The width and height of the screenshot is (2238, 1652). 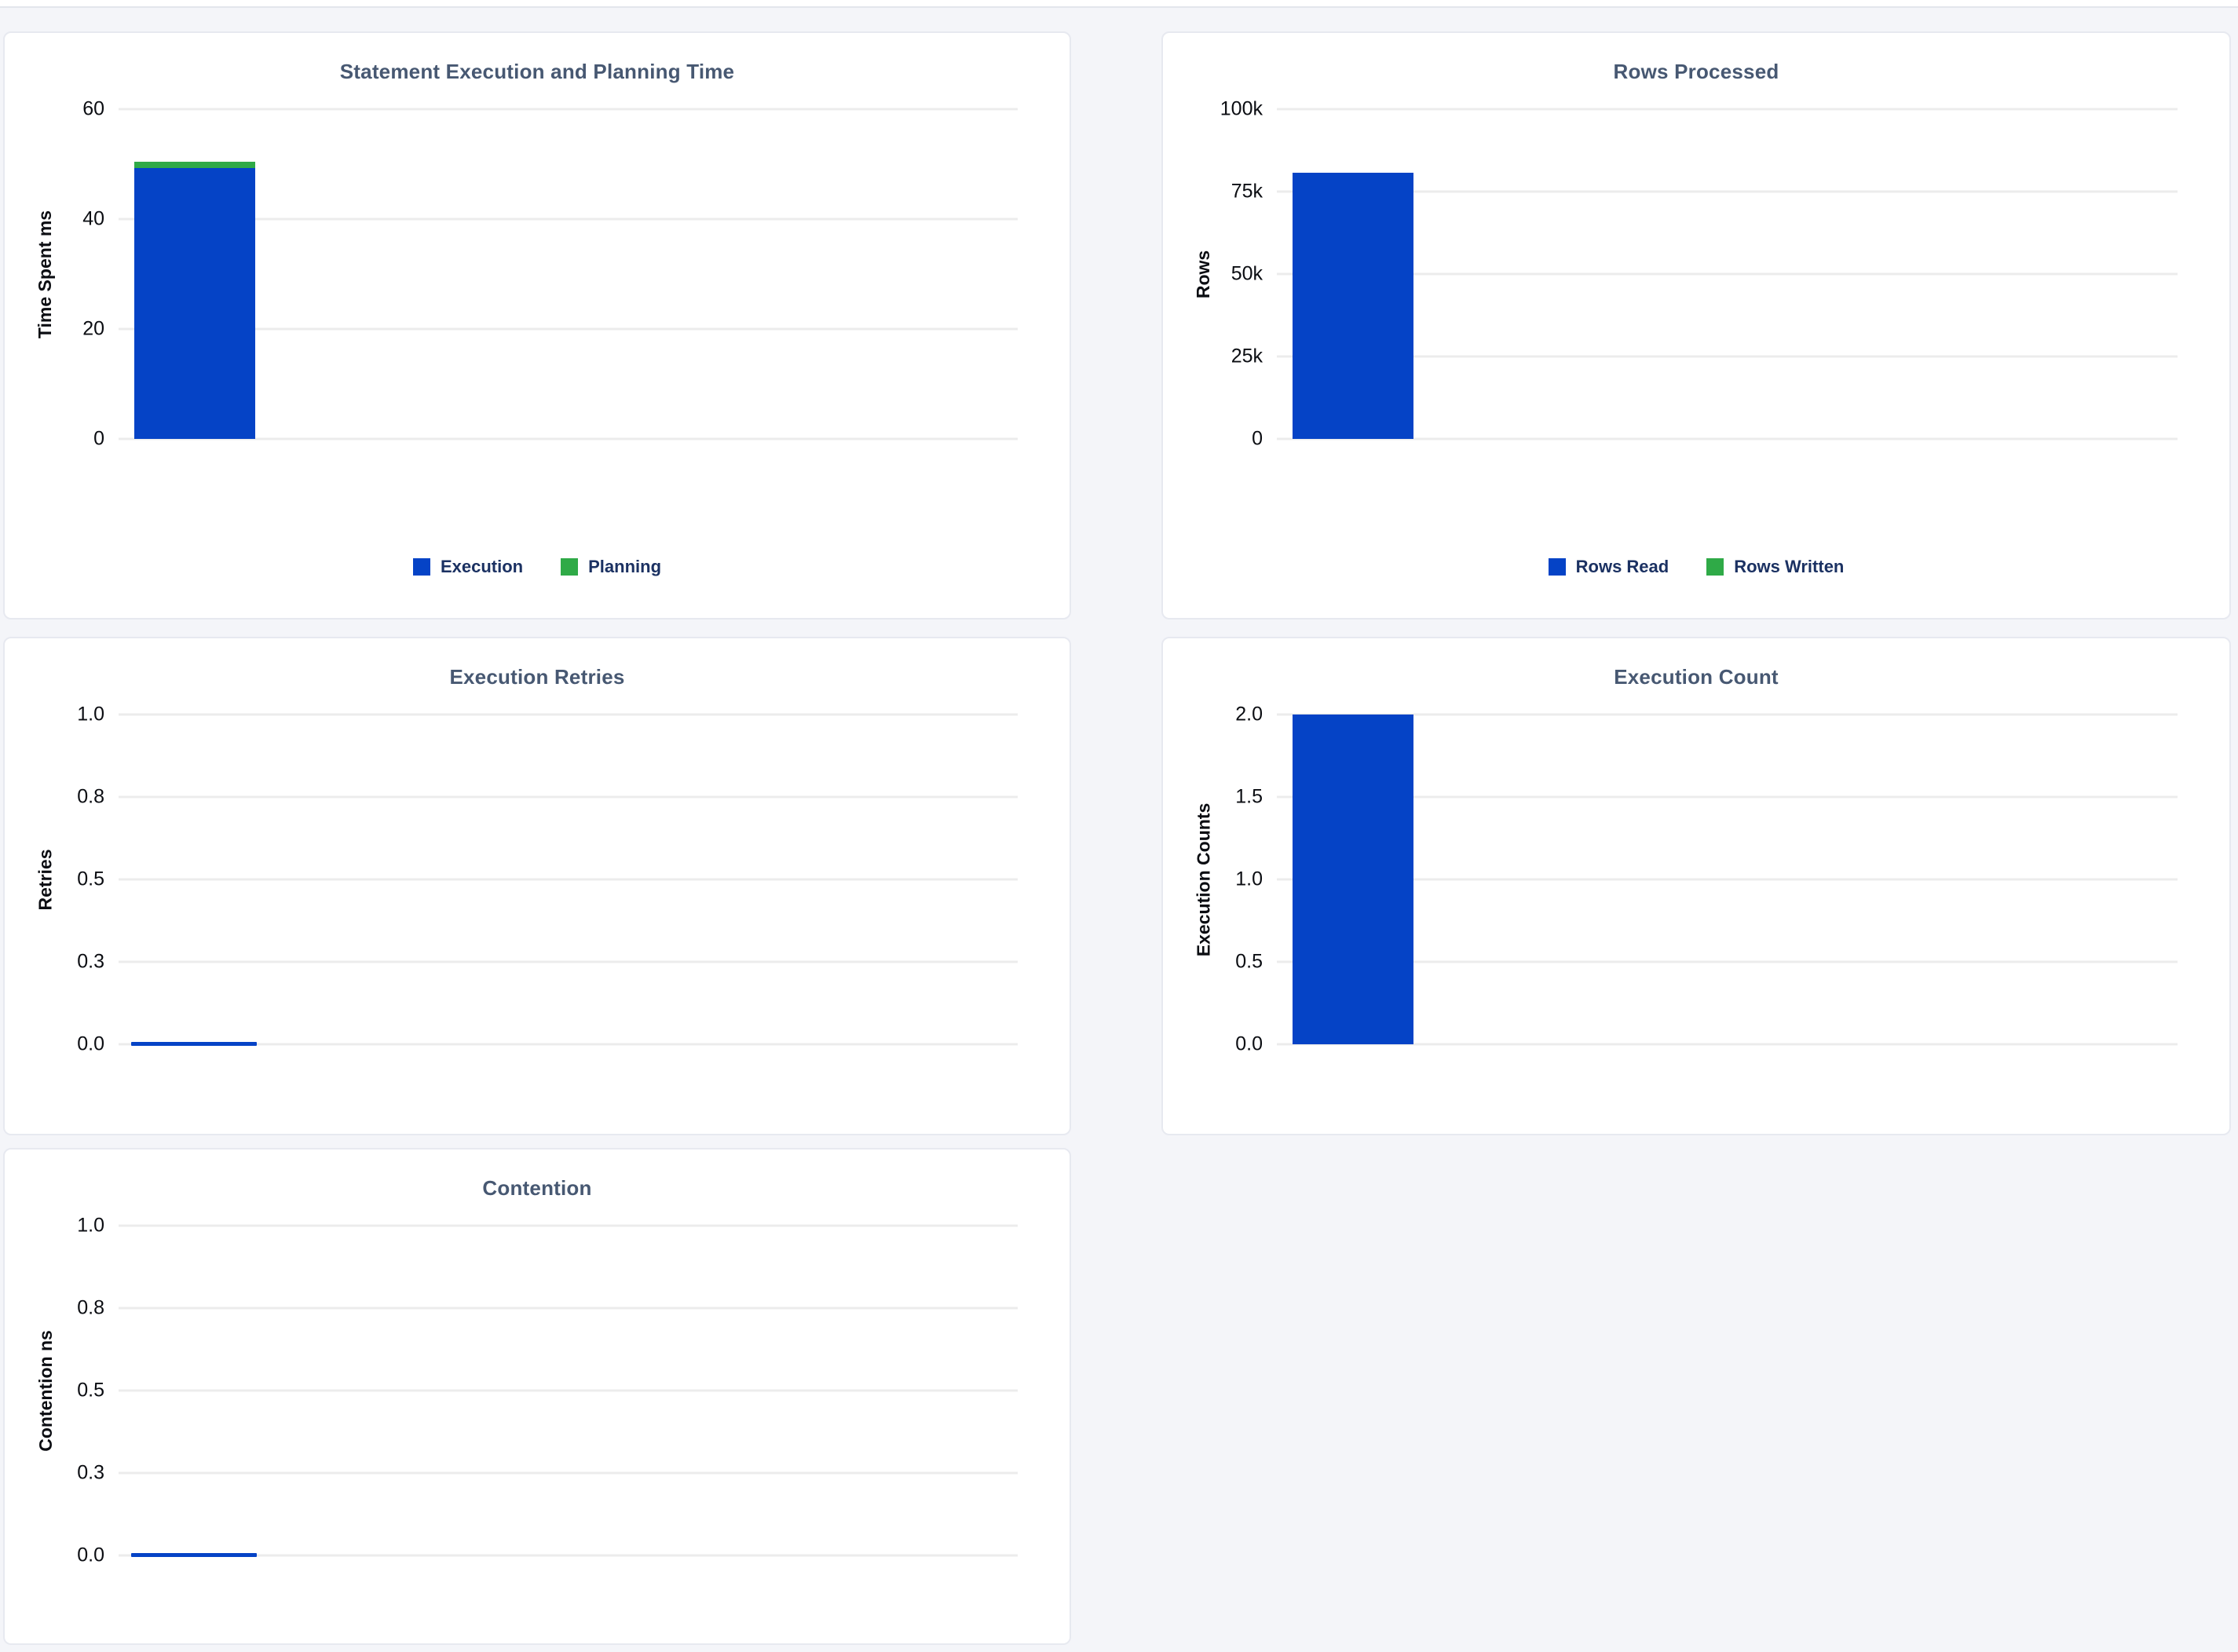 I want to click on y-axis-label-wrap: Contention ns, so click(x=45, y=1390).